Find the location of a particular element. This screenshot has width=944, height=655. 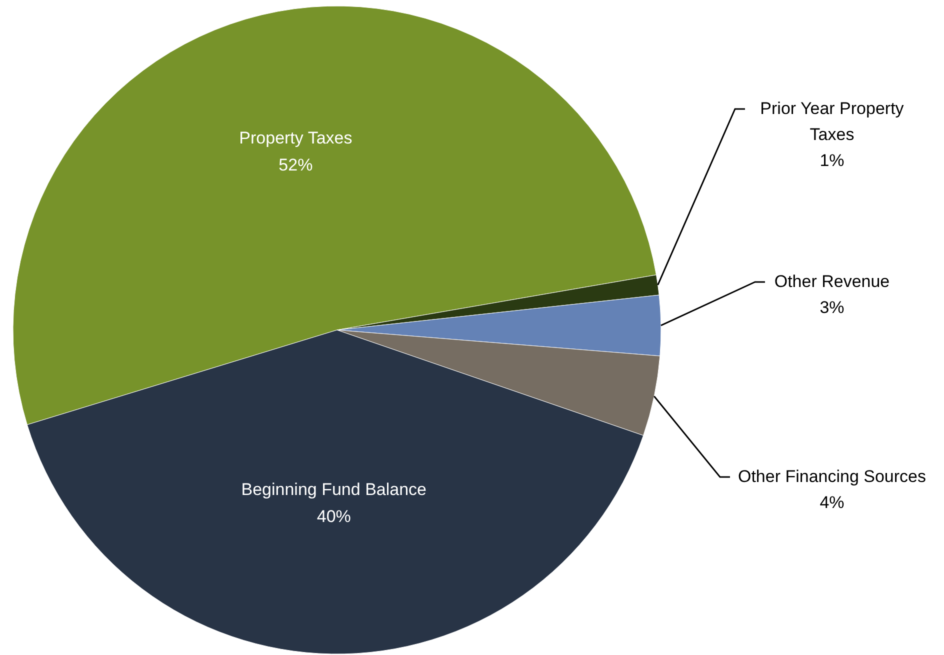

data-label: 52% is located at coordinates (295, 165).